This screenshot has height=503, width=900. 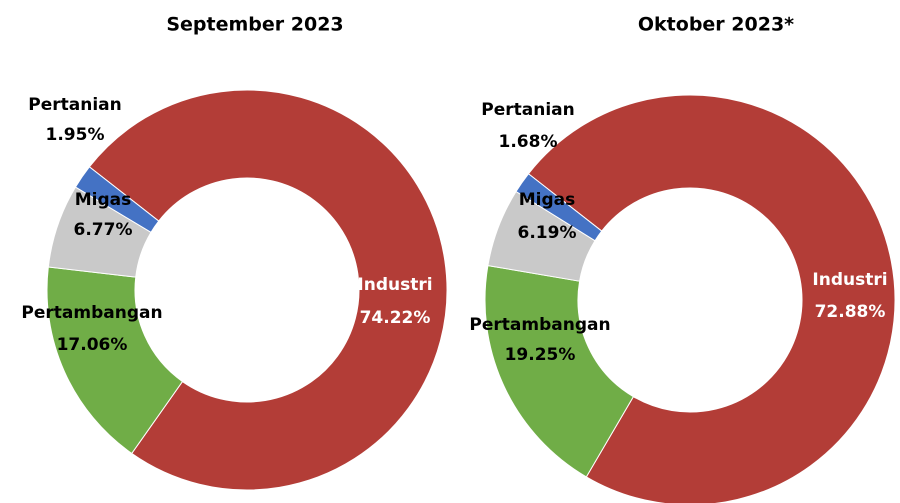 I want to click on slice-value: 72.88%, so click(x=850, y=312).